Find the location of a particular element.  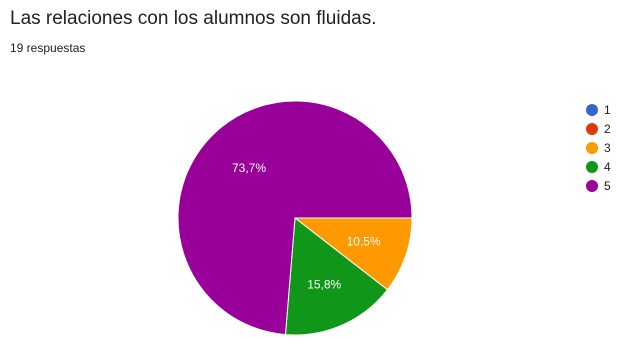

legend-item-1: 1 is located at coordinates (603, 109).